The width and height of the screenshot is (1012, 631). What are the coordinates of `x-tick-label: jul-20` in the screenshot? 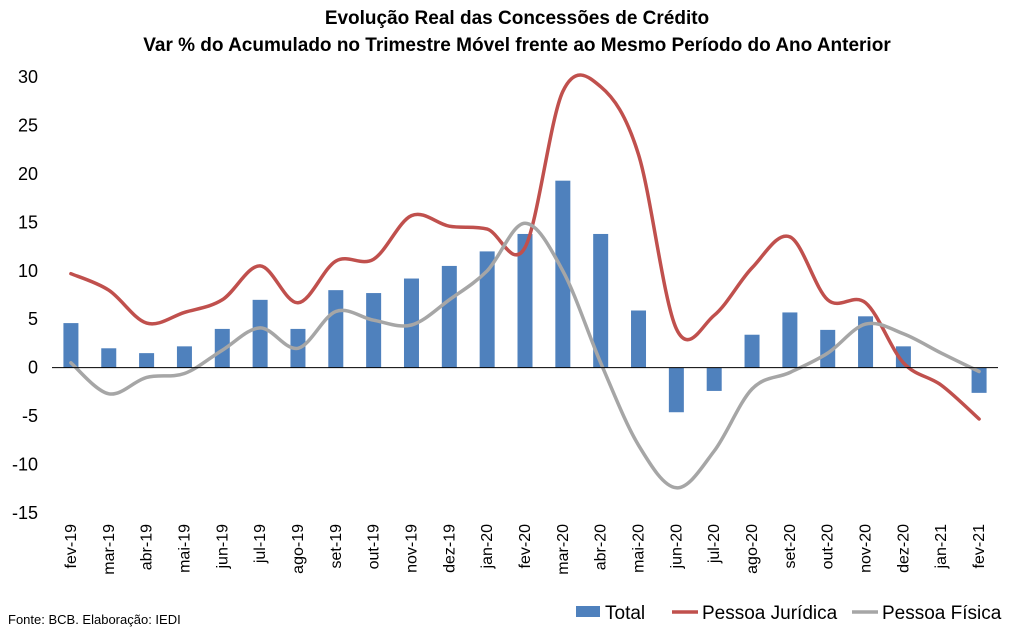 It's located at (714, 544).